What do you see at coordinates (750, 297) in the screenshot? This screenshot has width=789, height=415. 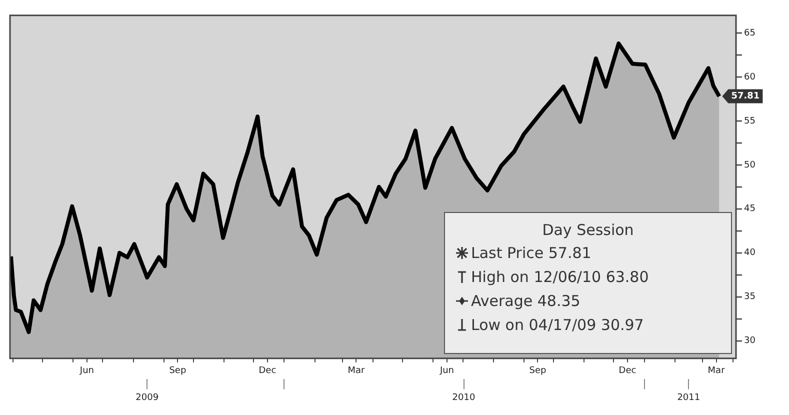 I see `y-tick-label: 35` at bounding box center [750, 297].